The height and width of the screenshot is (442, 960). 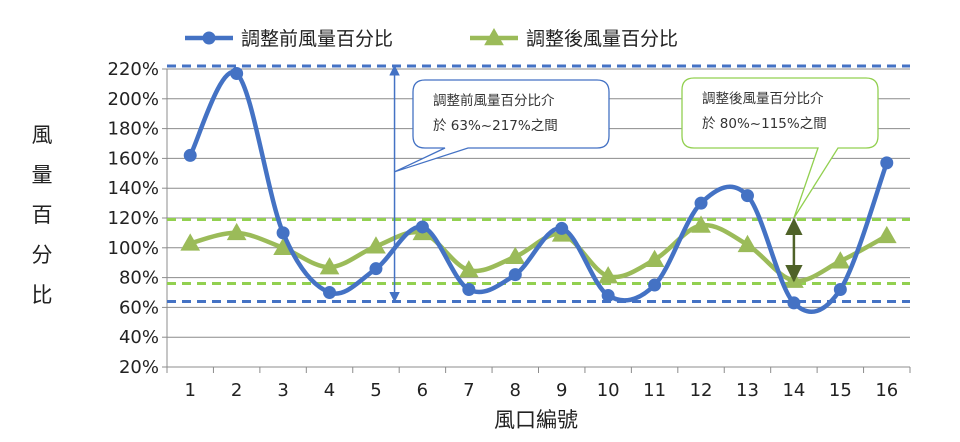 What do you see at coordinates (495, 126) in the screenshot?
I see `callout-text: 於 63%~217%之間` at bounding box center [495, 126].